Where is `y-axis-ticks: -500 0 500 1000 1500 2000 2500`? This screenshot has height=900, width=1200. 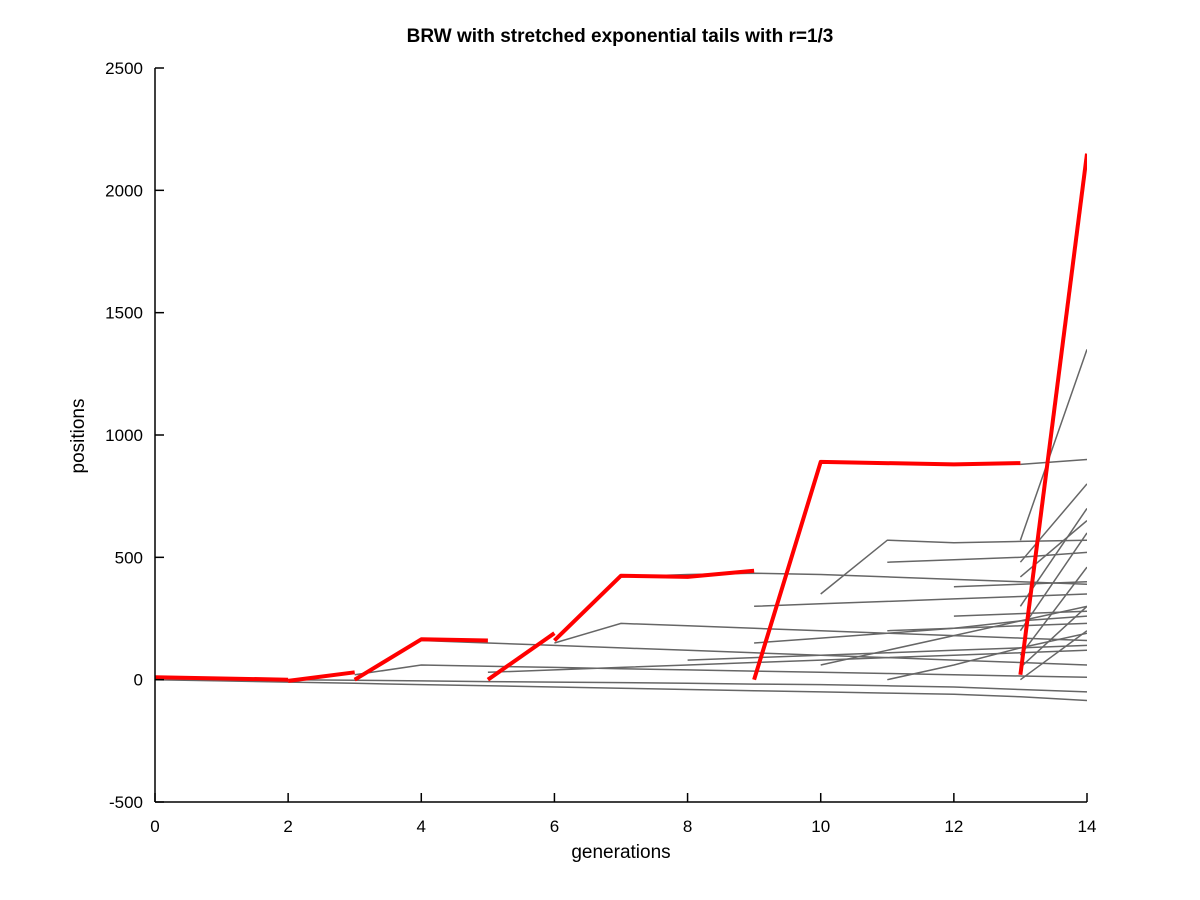
y-axis-ticks: -500 0 500 1000 1500 2000 2500 is located at coordinates (134, 435).